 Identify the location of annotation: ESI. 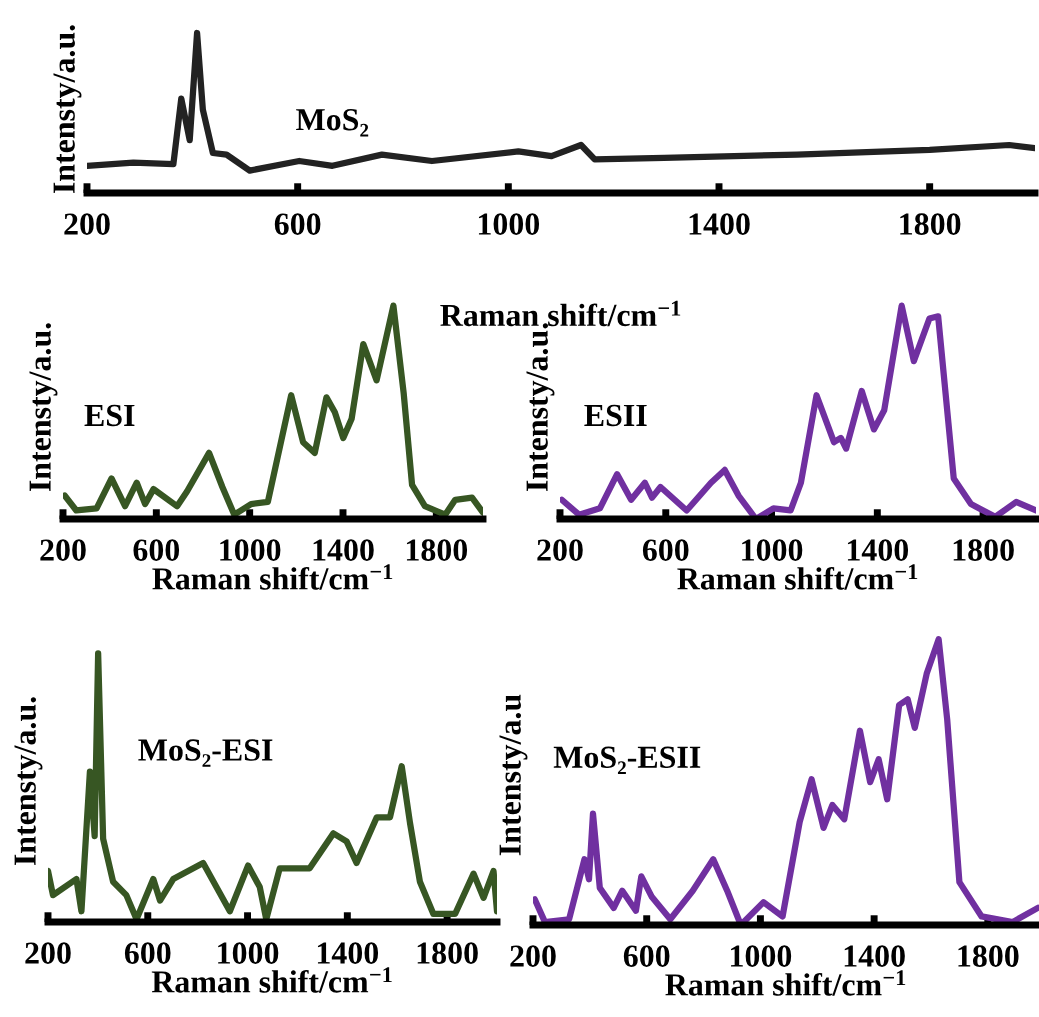
(109, 415).